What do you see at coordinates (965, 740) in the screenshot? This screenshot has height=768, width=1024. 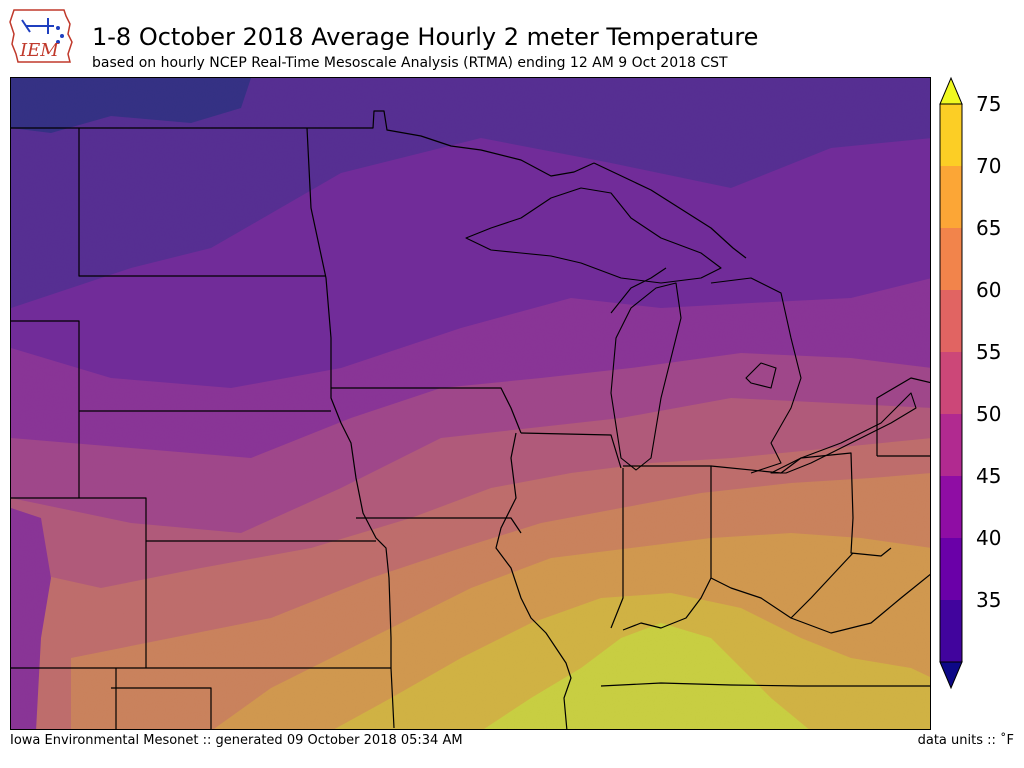 I see `footer-units: data units :: ˚F` at bounding box center [965, 740].